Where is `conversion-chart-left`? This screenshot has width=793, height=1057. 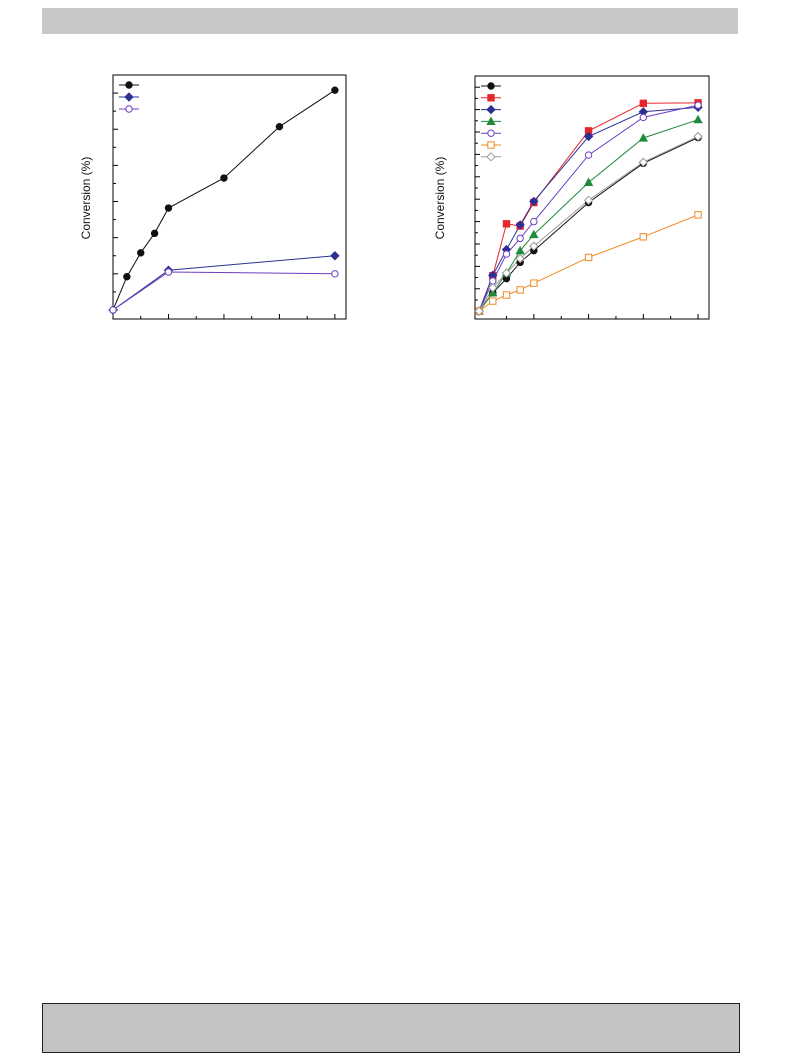
conversion-chart-left is located at coordinates (227, 197).